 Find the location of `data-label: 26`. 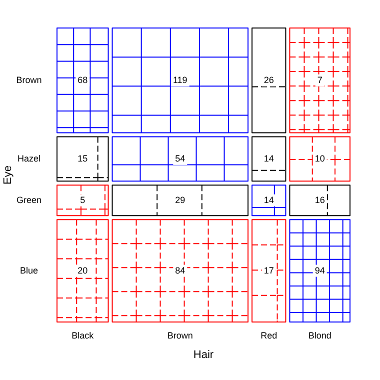

data-label: 26 is located at coordinates (269, 79).